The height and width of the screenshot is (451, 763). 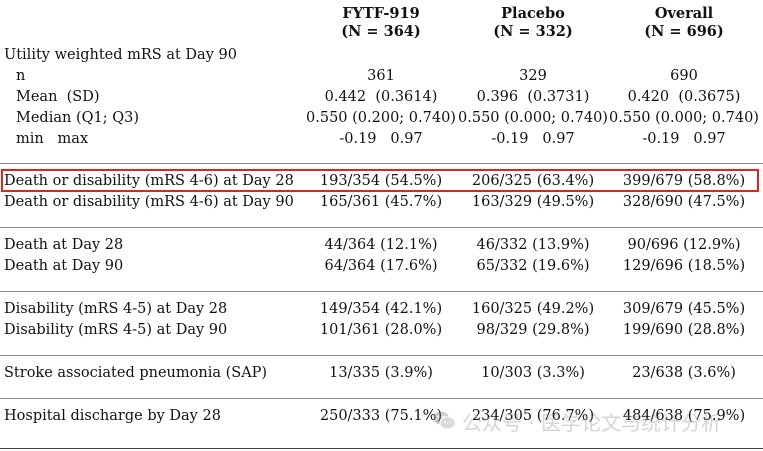 I want to click on cell-overall: 129/696 (18.5%), so click(x=684, y=266).